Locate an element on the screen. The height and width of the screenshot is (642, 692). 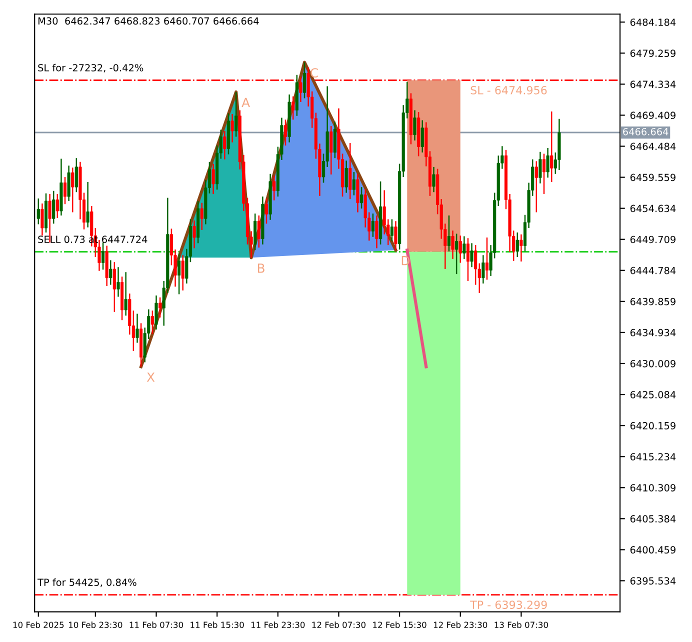
y-tick-label: 6420.159 is located at coordinates (653, 426).